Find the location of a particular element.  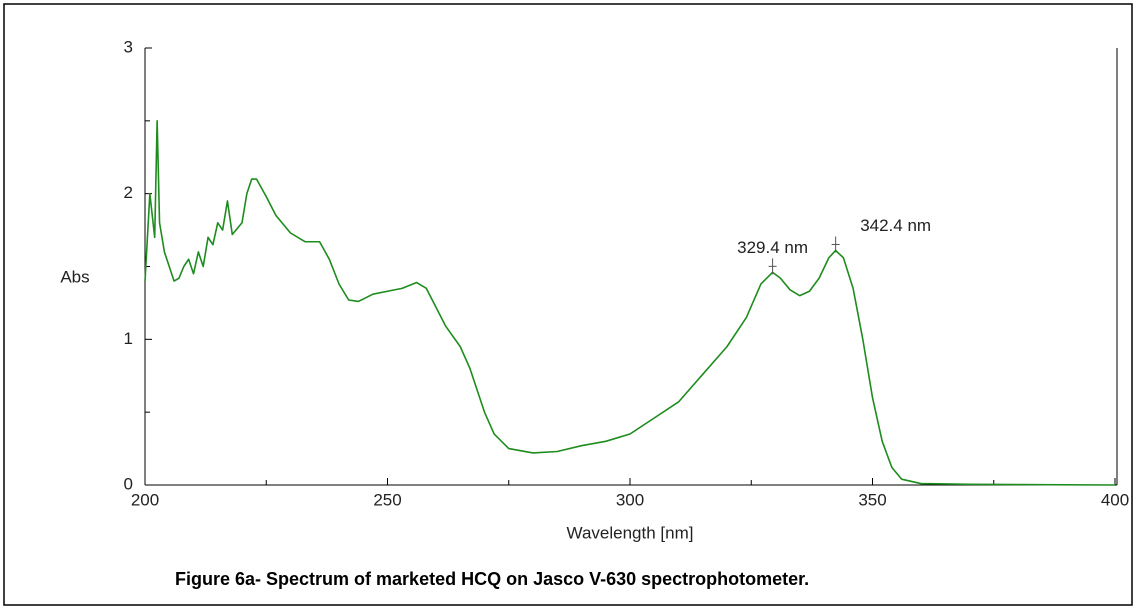

x-axis-label: Wavelength [nm] is located at coordinates (630, 532).